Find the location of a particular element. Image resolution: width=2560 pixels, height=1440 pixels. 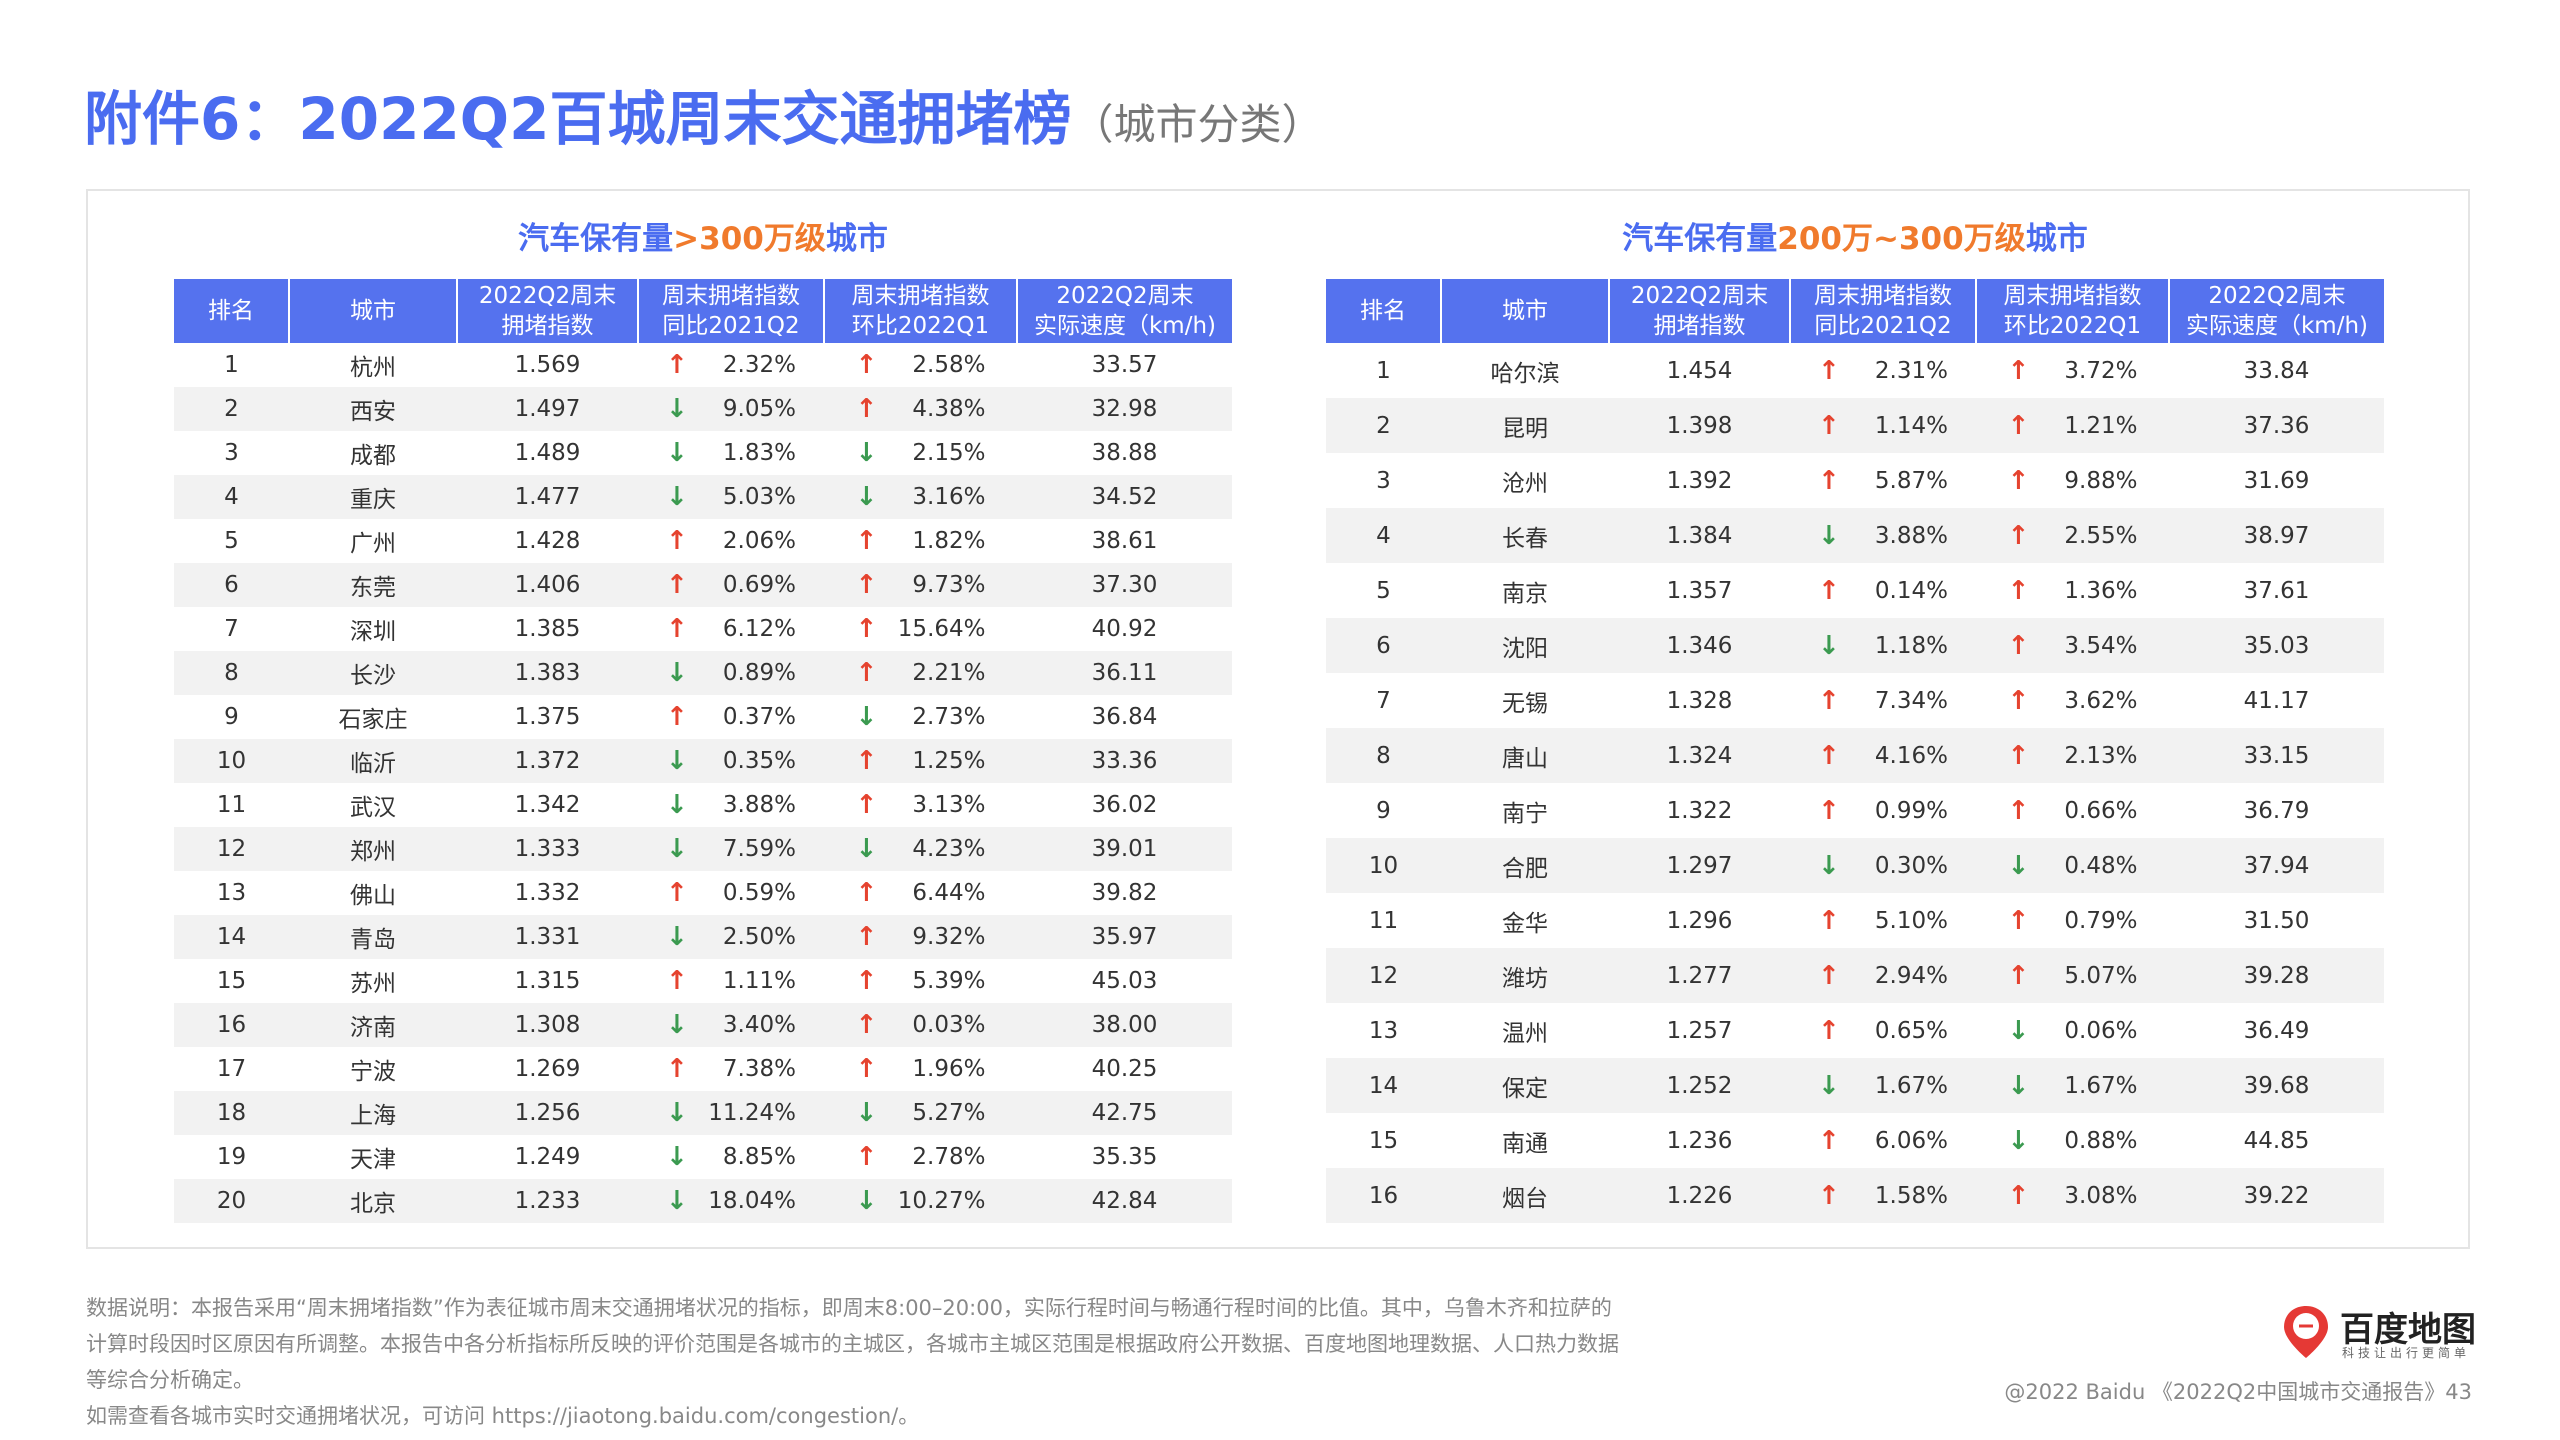

change-value: 2.06% is located at coordinates (759, 541).